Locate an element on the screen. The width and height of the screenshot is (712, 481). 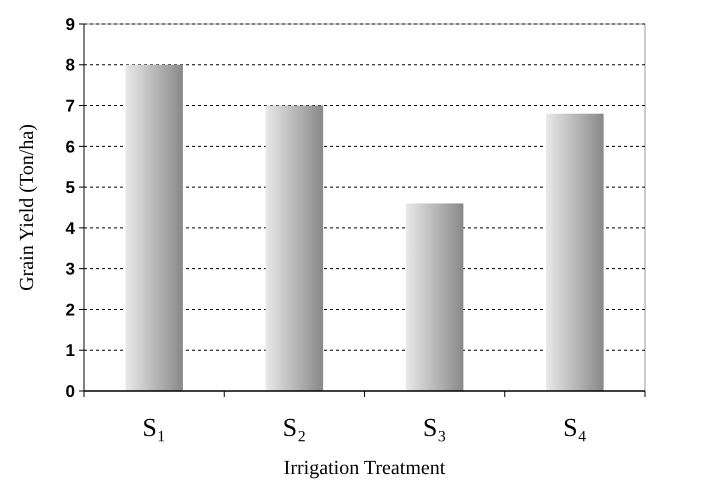
y-tick-label: 5 is located at coordinates (70, 188).